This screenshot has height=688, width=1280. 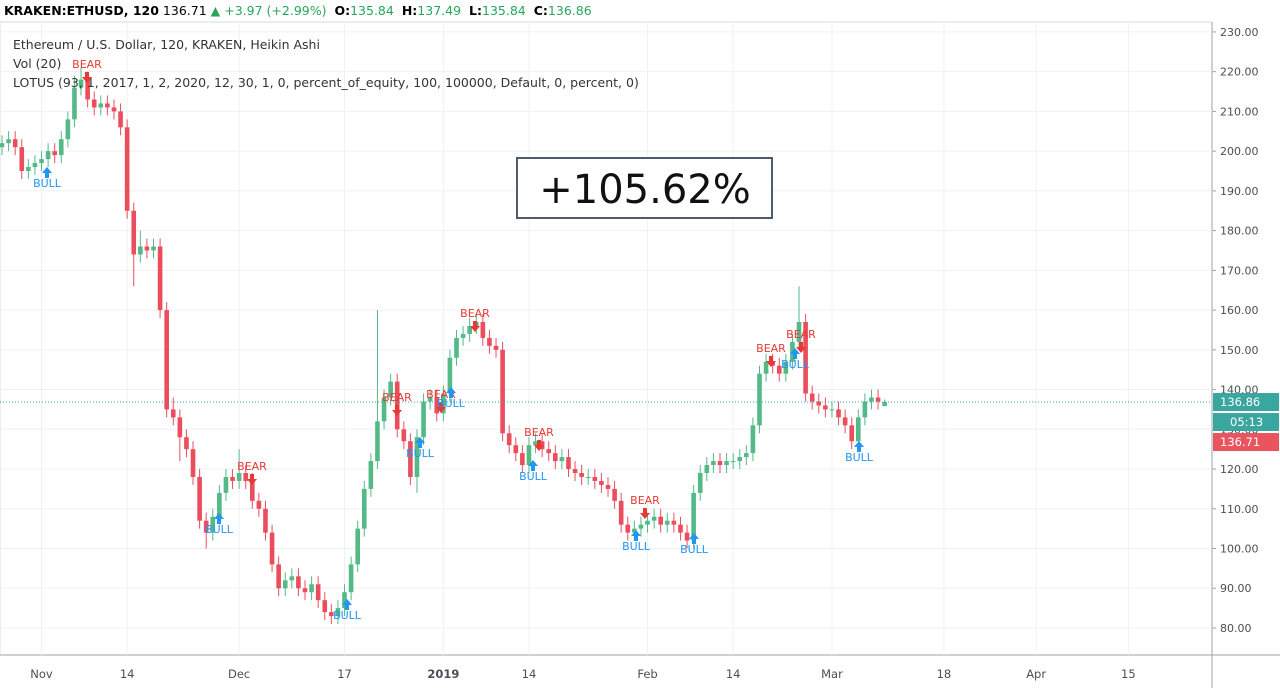 I want to click on low: 135.84, so click(x=504, y=10).